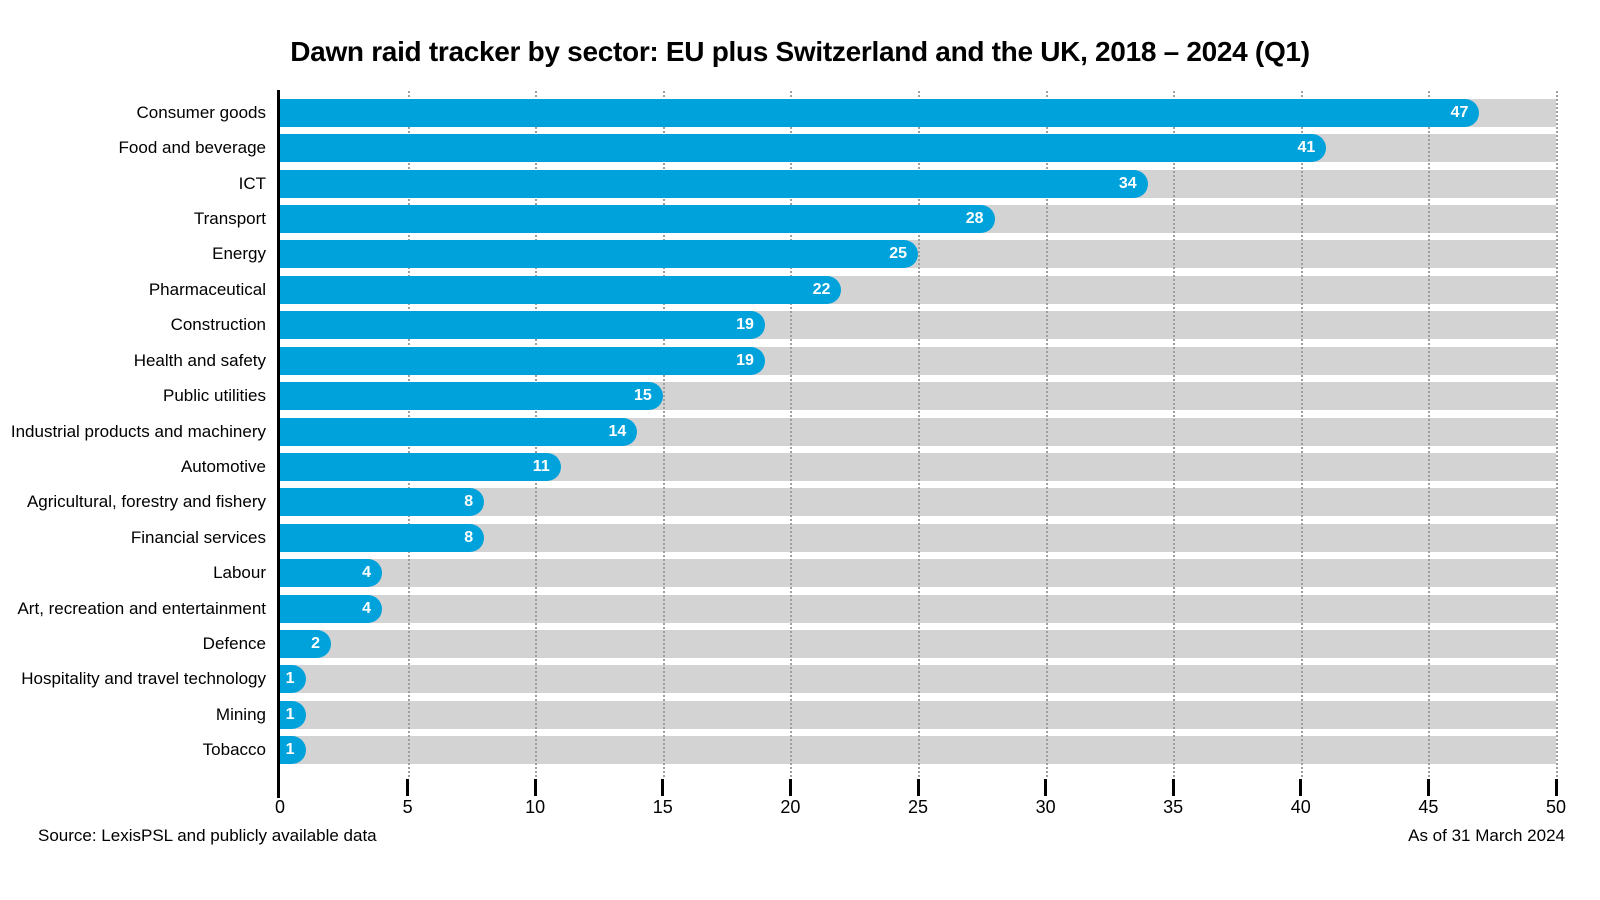  What do you see at coordinates (918, 807) in the screenshot?
I see `x-axis-tick-label: 25` at bounding box center [918, 807].